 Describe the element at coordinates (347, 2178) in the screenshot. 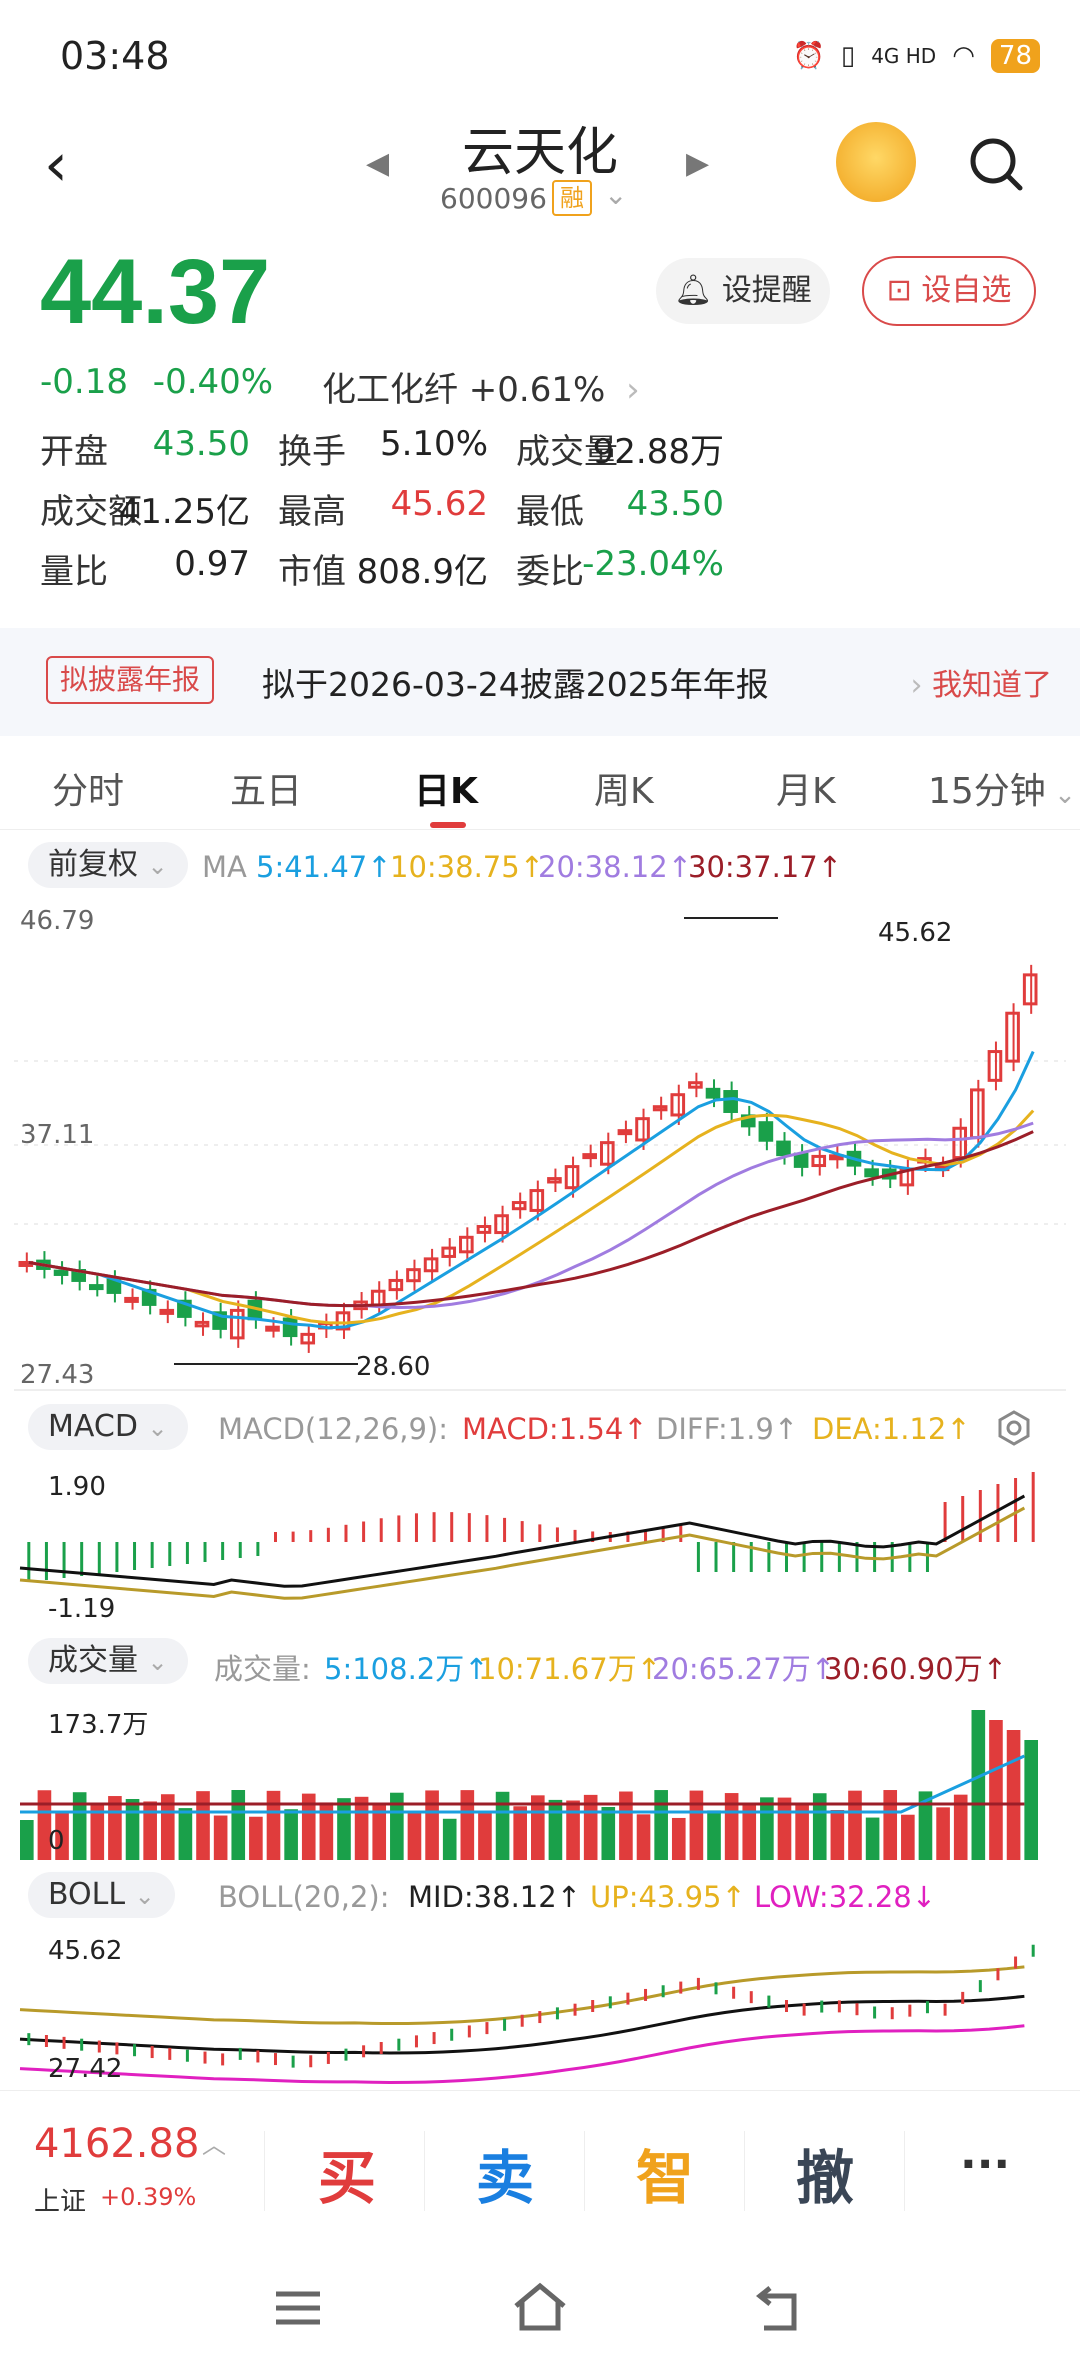

I see `buy-button: 买` at that location.